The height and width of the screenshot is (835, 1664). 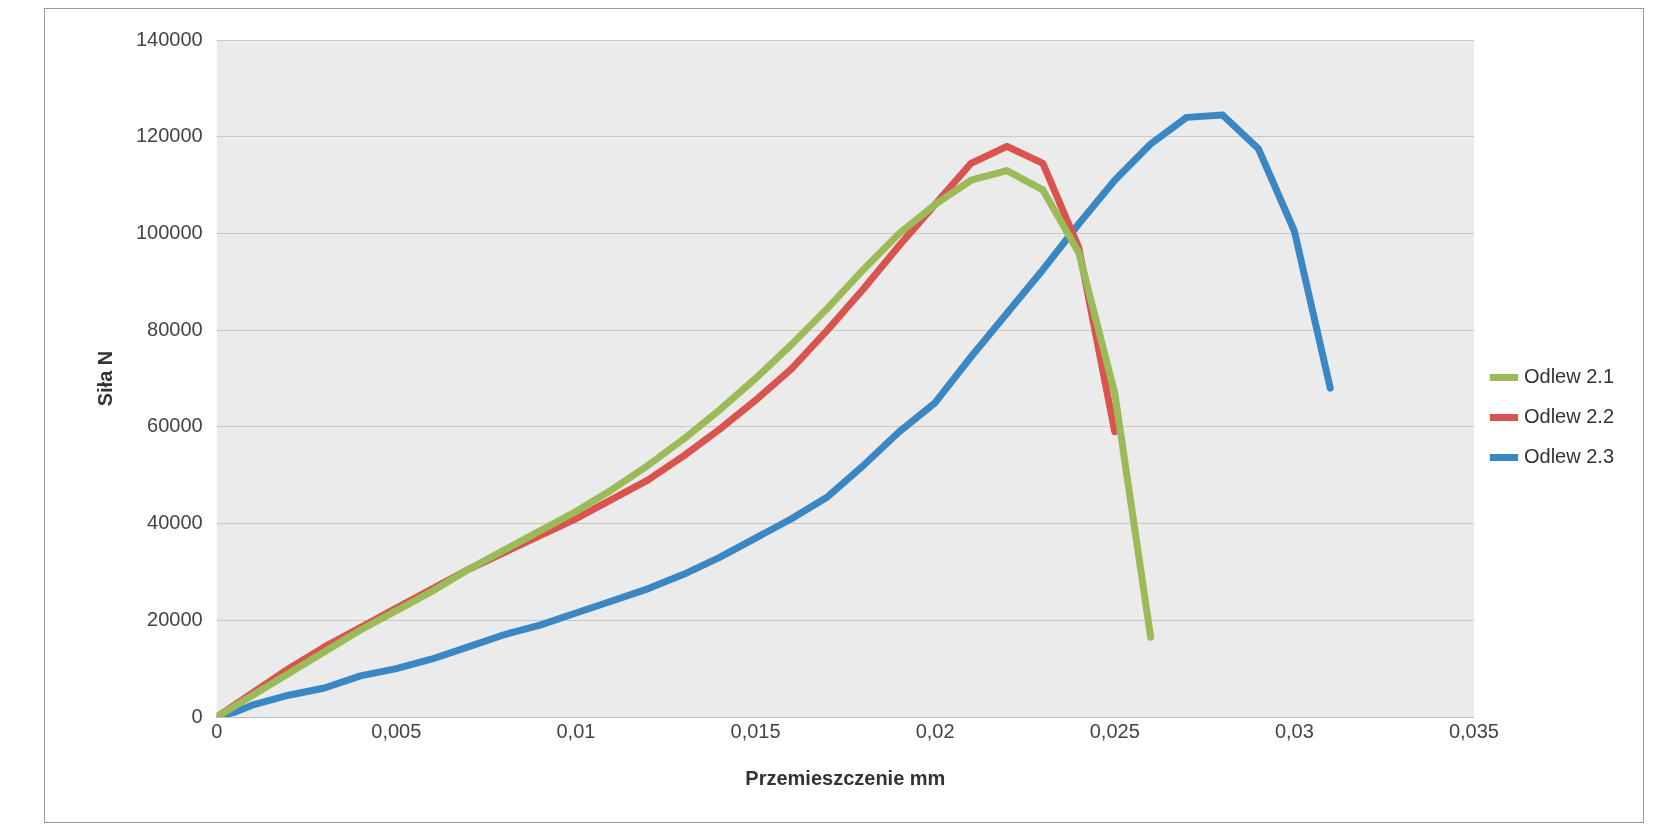 I want to click on x-tick-label: 0,01, so click(x=576, y=730).